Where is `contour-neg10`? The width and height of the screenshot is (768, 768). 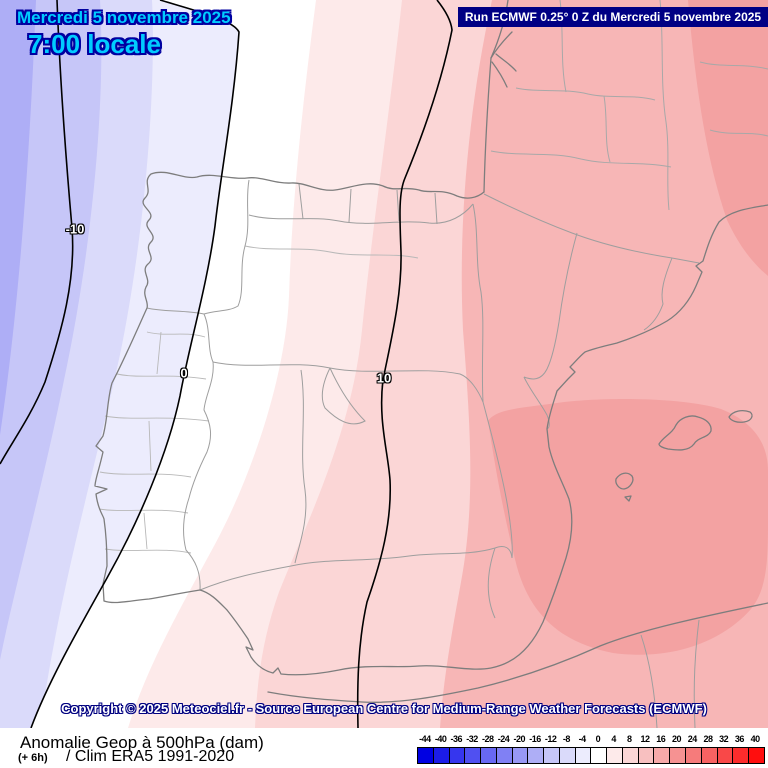 contour-neg10 is located at coordinates (37, 232).